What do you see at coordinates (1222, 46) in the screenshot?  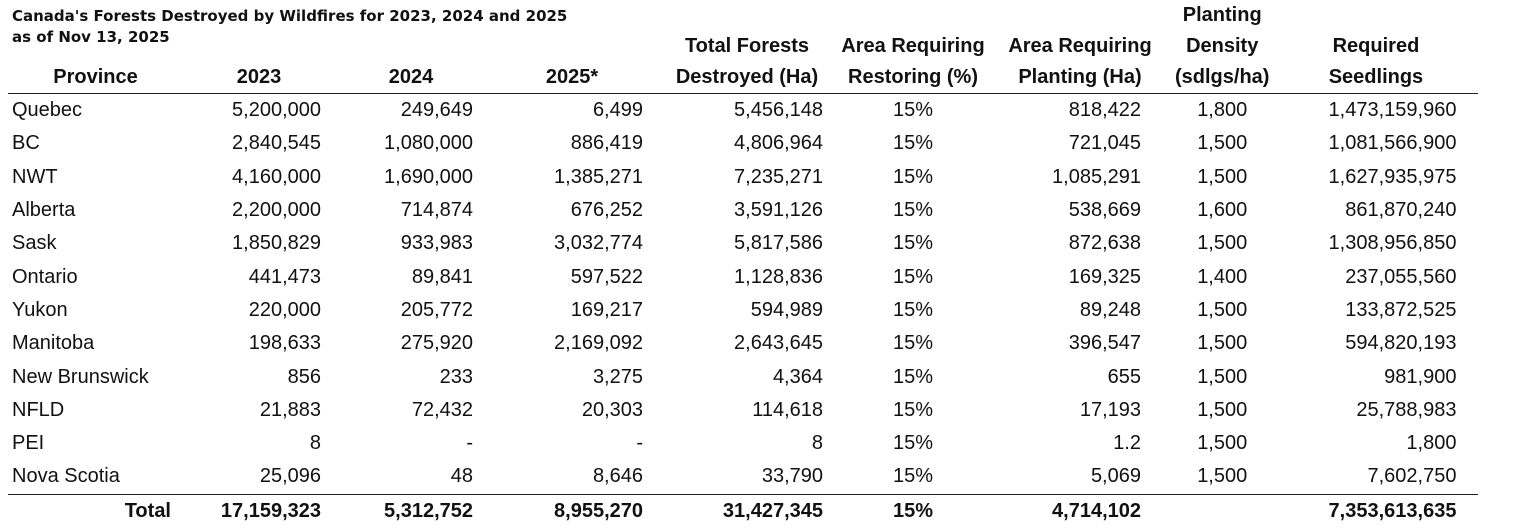 I see `header-line: Density` at bounding box center [1222, 46].